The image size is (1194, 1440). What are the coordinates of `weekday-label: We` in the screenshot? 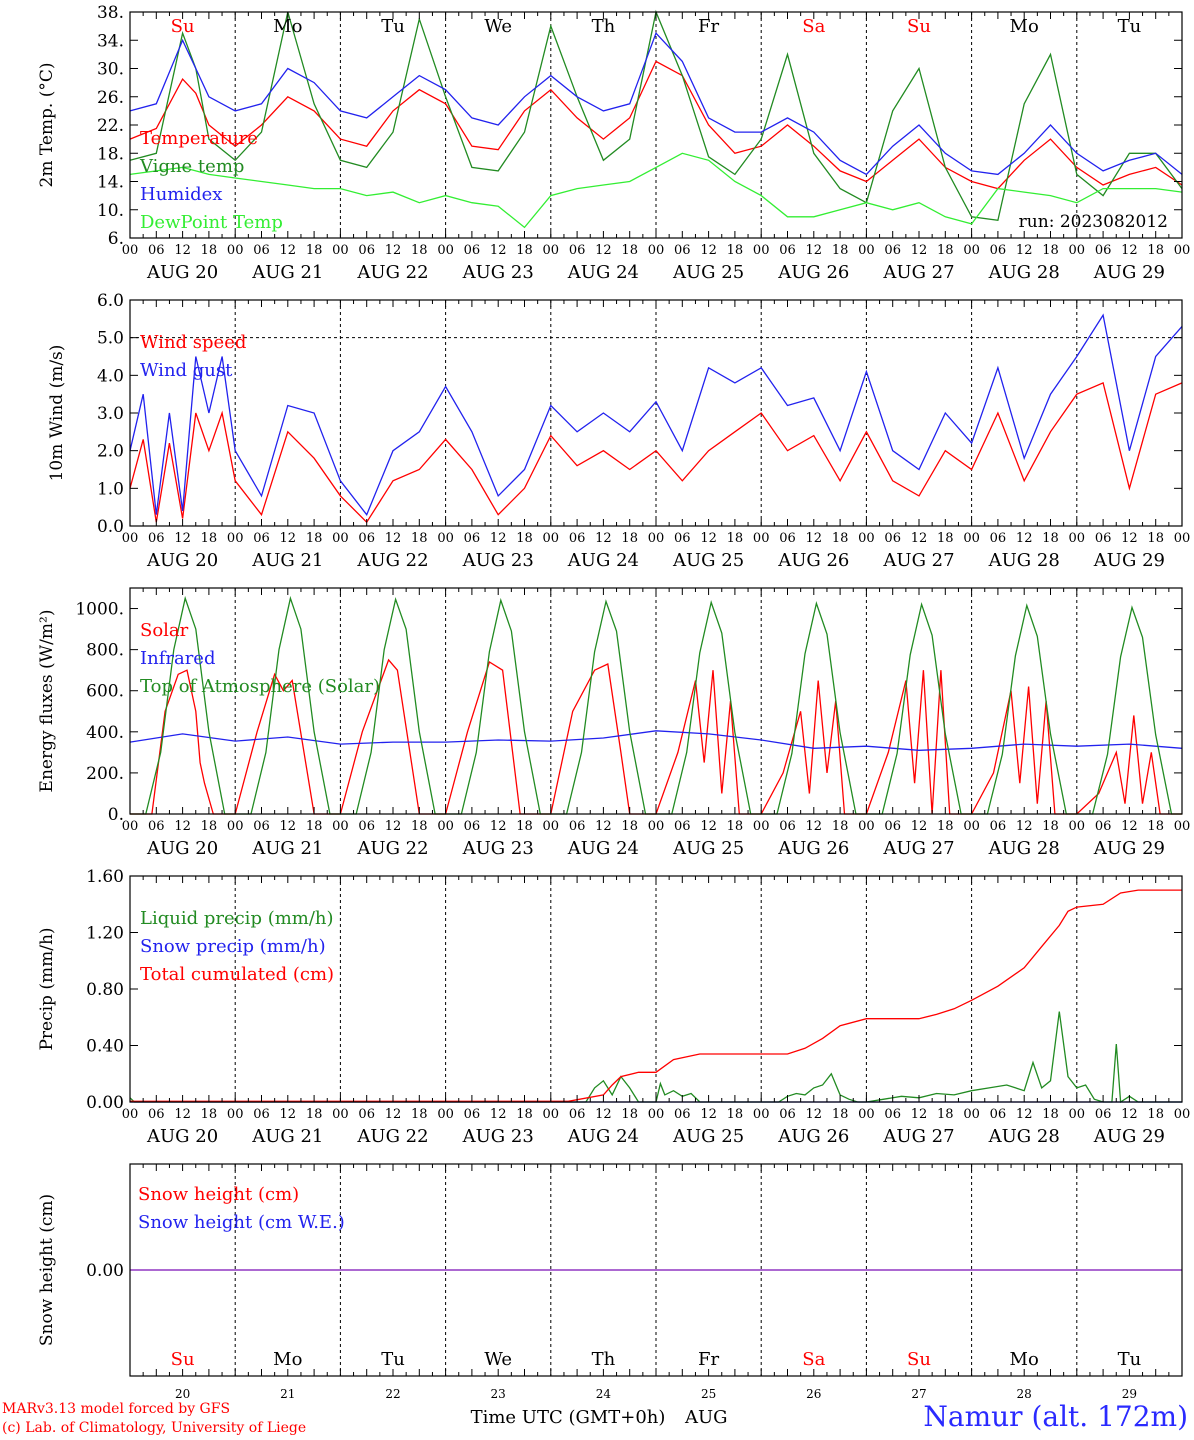 It's located at (498, 1359).